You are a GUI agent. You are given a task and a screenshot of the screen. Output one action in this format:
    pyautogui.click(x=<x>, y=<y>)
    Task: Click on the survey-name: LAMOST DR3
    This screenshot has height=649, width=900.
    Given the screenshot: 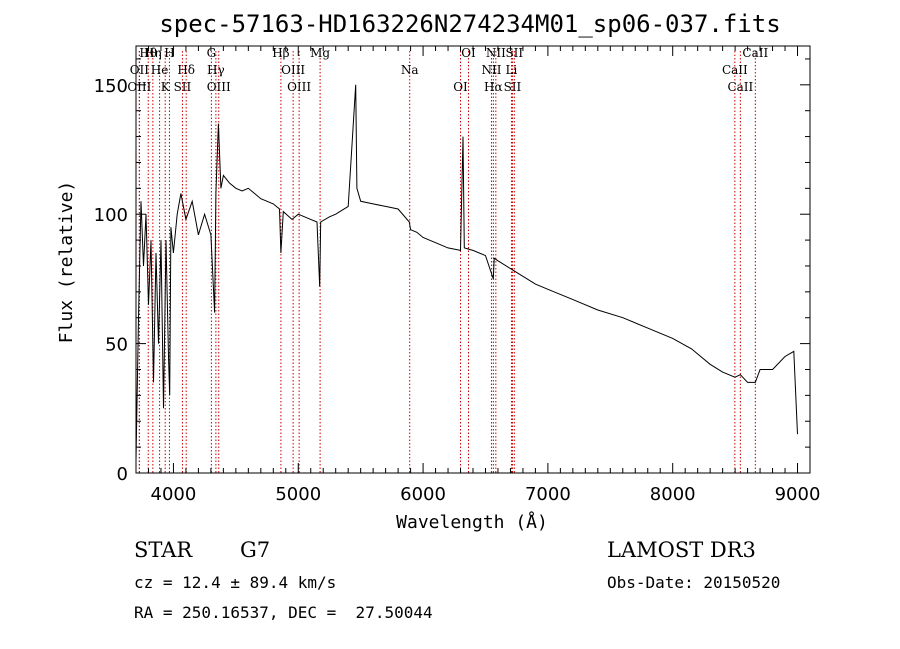 What is the action you would take?
    pyautogui.click(x=681, y=550)
    